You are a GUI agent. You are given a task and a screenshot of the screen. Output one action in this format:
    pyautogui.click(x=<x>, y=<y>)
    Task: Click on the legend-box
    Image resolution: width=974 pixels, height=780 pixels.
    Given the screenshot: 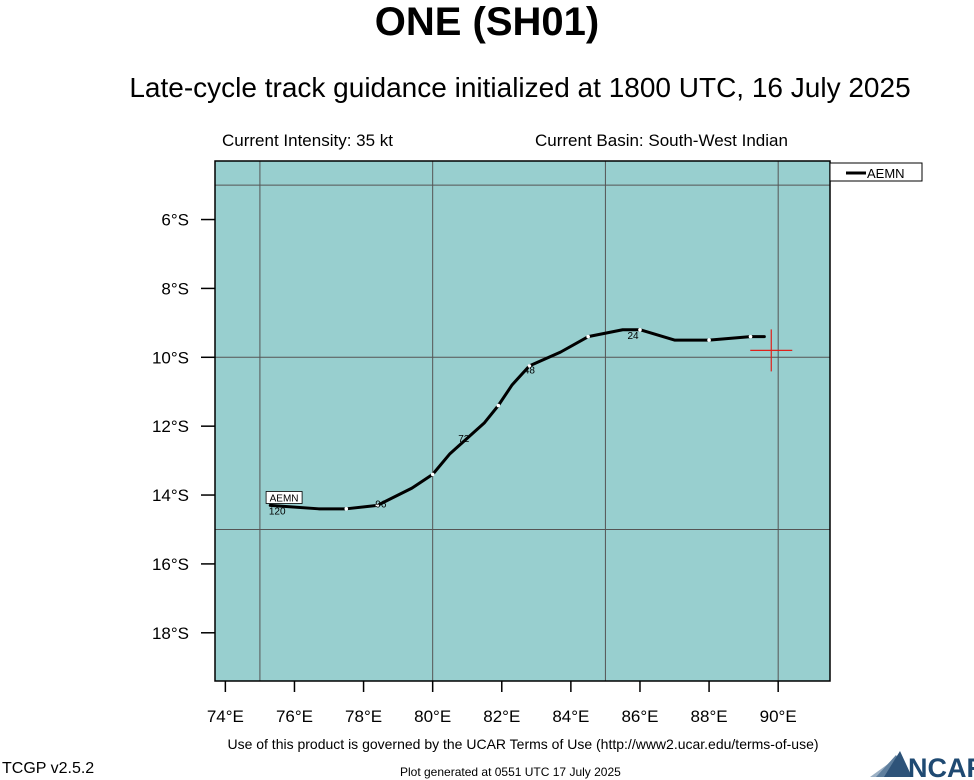 What is the action you would take?
    pyautogui.click(x=876, y=172)
    